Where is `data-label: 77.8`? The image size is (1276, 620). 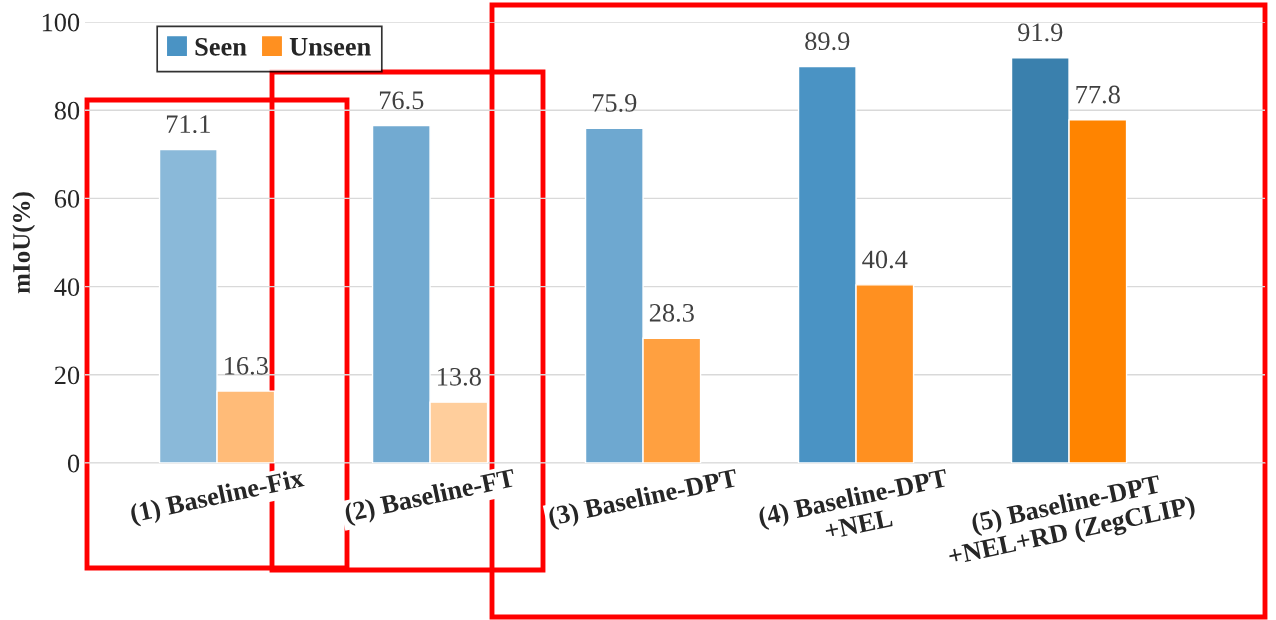 data-label: 77.8 is located at coordinates (1098, 94).